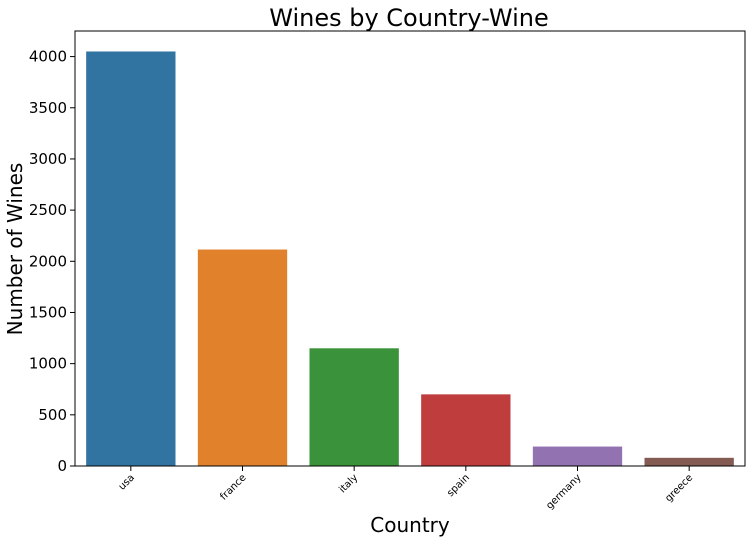  Describe the element at coordinates (48, 108) in the screenshot. I see `y-tick-label: 3500` at that location.